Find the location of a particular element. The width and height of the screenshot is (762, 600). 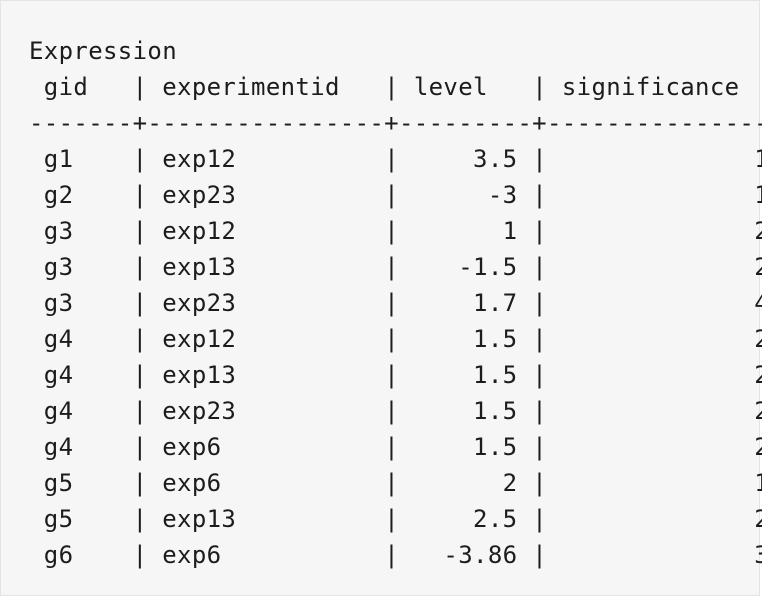

table-cell: g1 is located at coordinates (81, 159).